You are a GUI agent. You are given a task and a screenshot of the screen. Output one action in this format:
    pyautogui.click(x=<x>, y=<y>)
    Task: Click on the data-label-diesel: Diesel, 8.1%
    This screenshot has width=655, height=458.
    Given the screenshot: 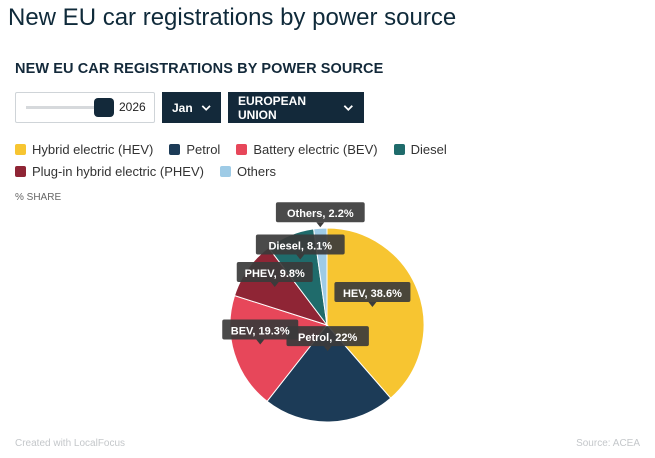 What is the action you would take?
    pyautogui.click(x=300, y=247)
    